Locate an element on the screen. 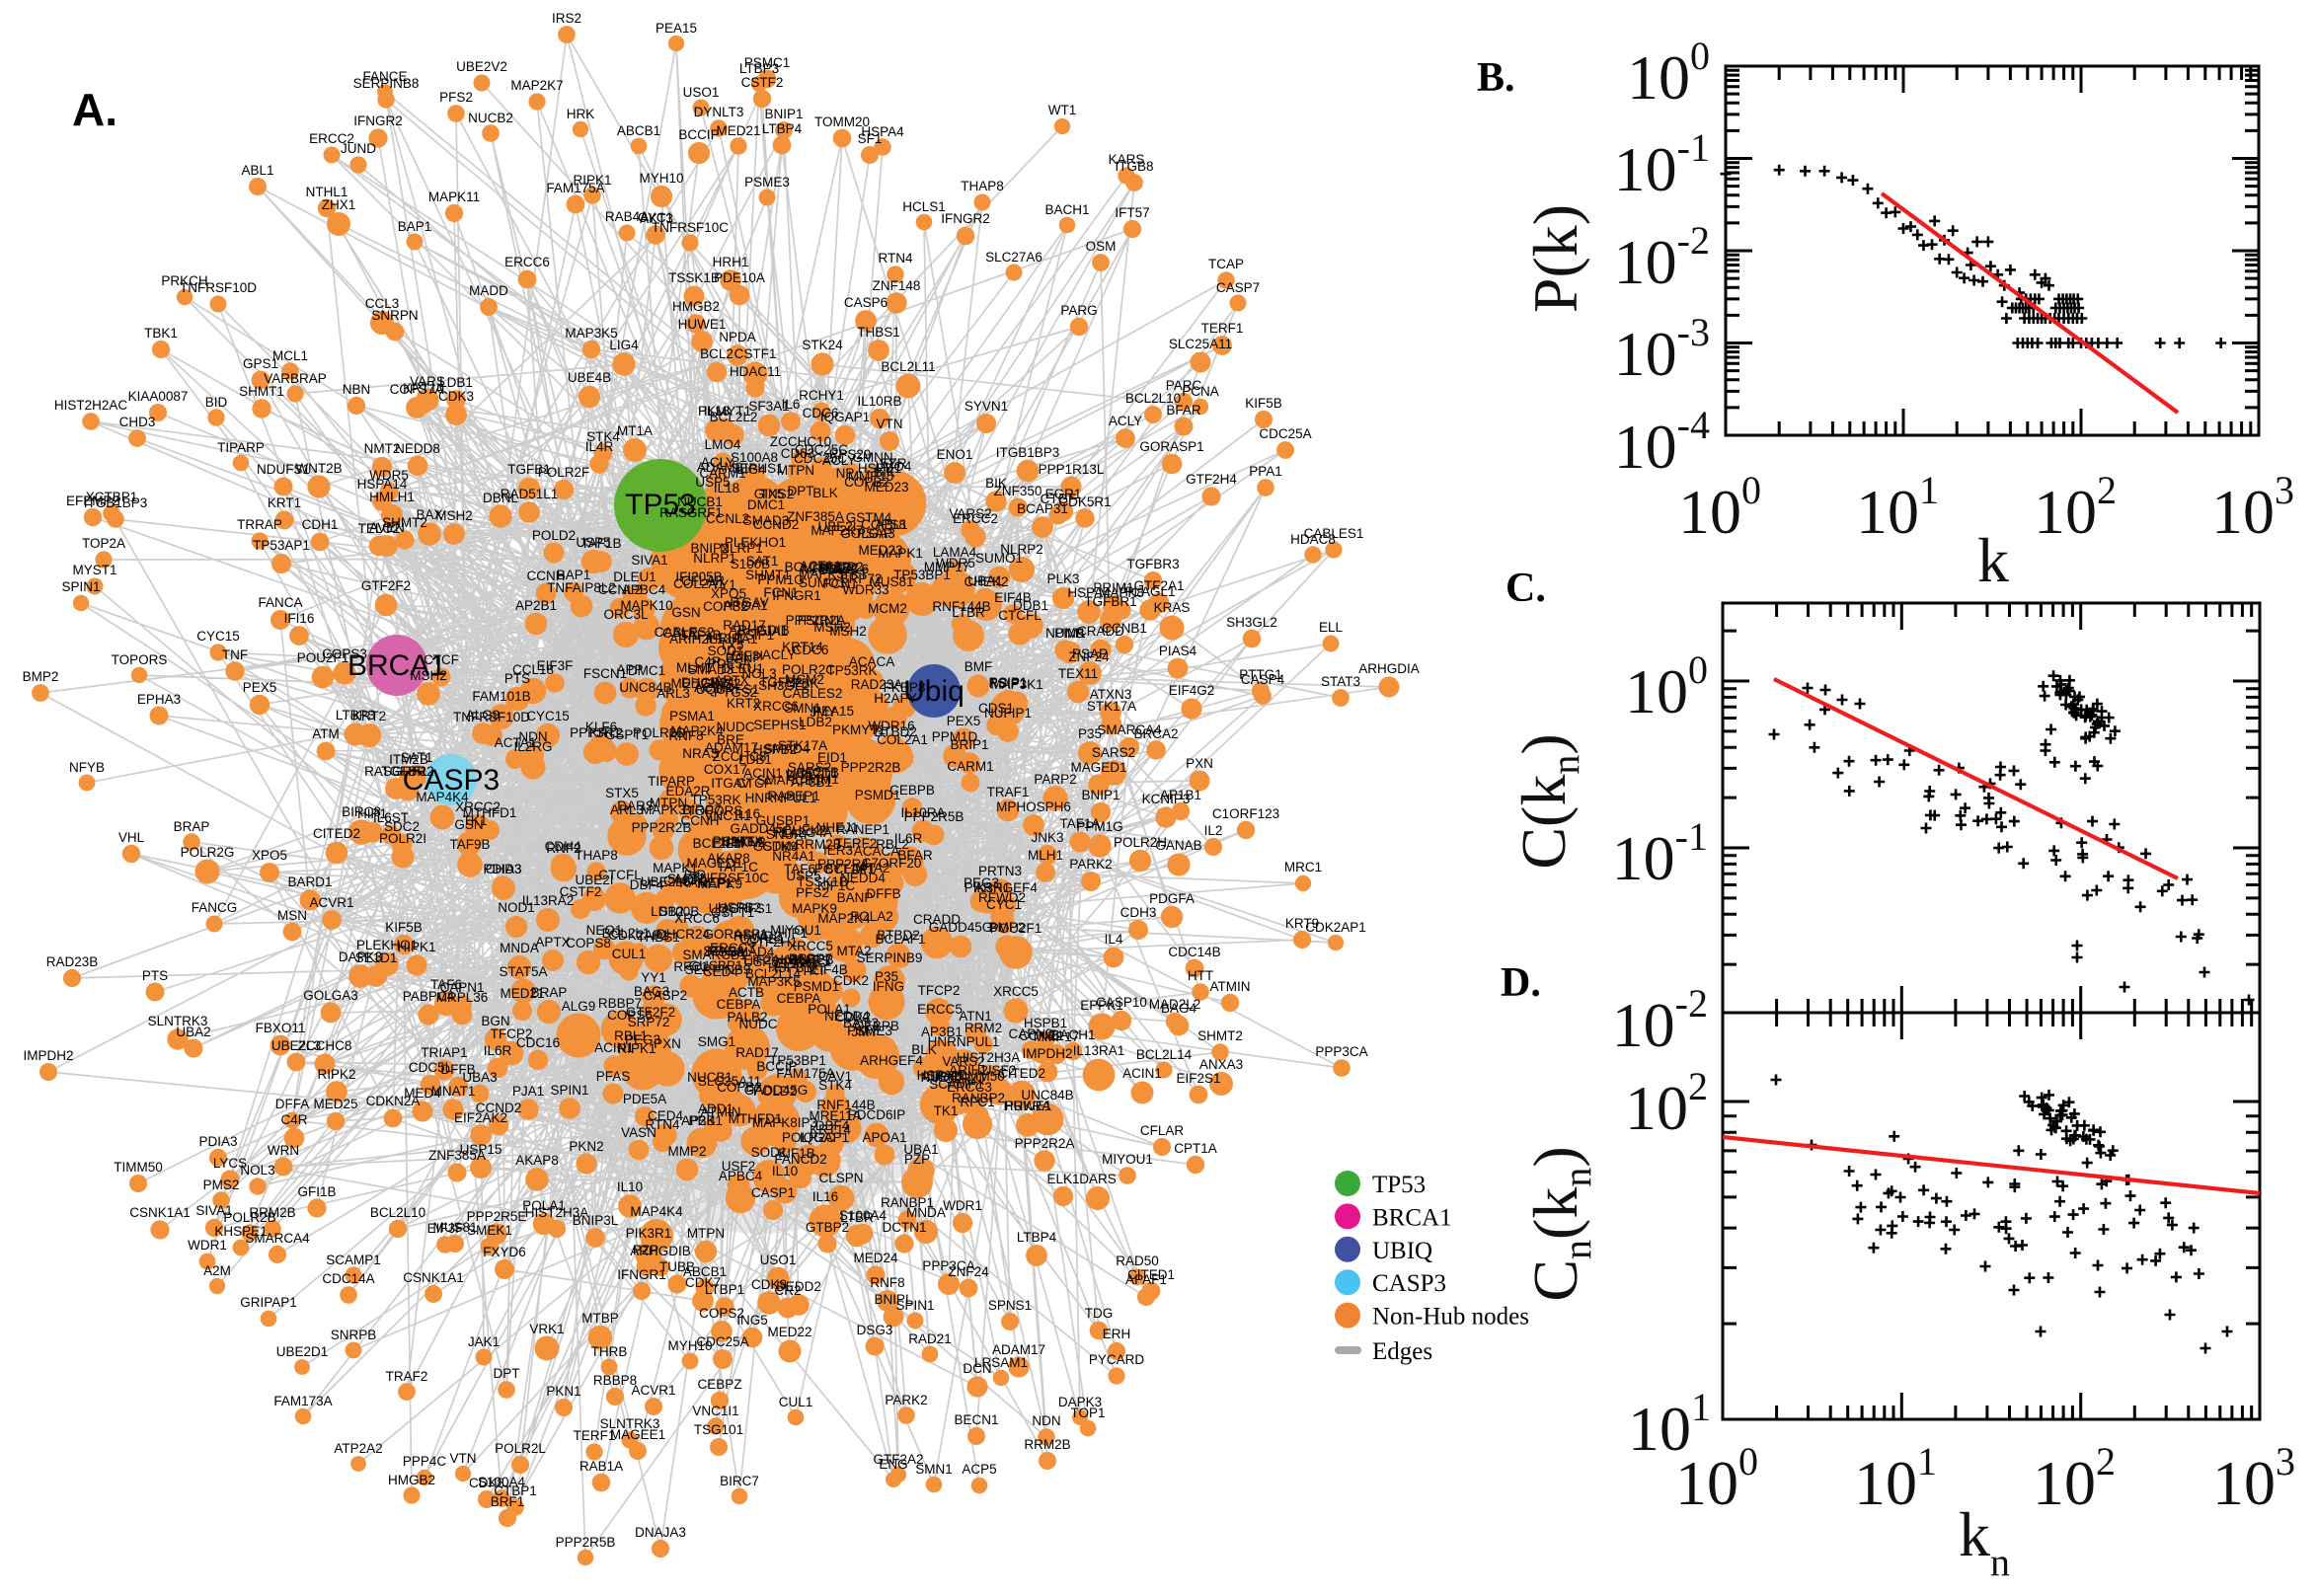 The height and width of the screenshot is (1596, 2316). svg-text: MMP2 is located at coordinates (686, 1151).